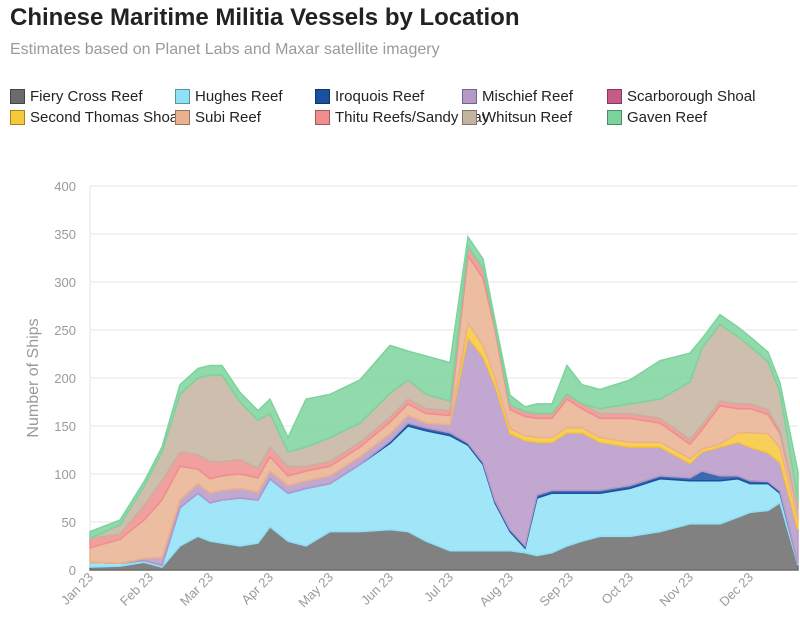  Describe the element at coordinates (496, 590) in the screenshot. I see `x-tick-label: Aug 23` at that location.